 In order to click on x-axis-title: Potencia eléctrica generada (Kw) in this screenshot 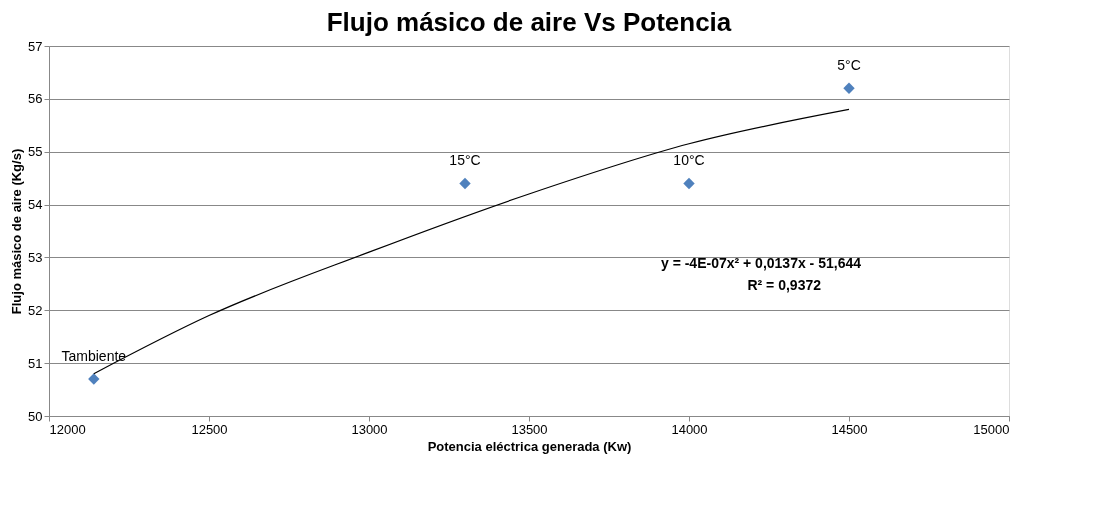, I will do `click(529, 446)`.